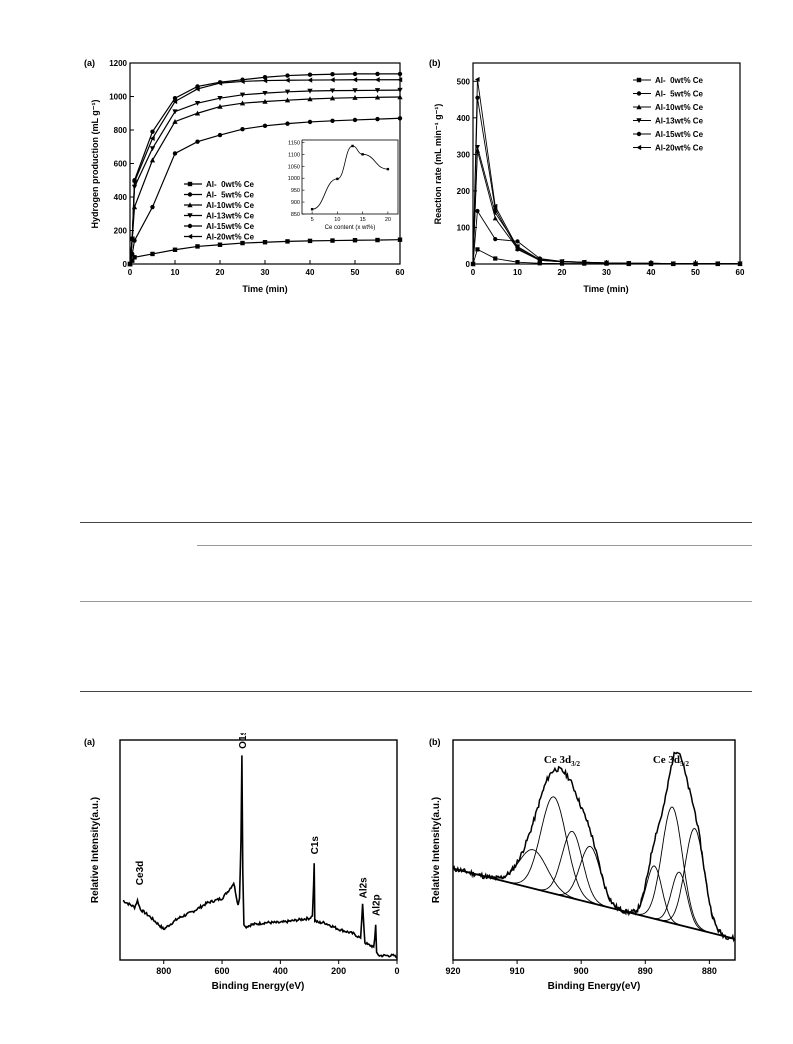  Describe the element at coordinates (294, 155) in the screenshot. I see `inset-y-tick-label: 1100` at that location.